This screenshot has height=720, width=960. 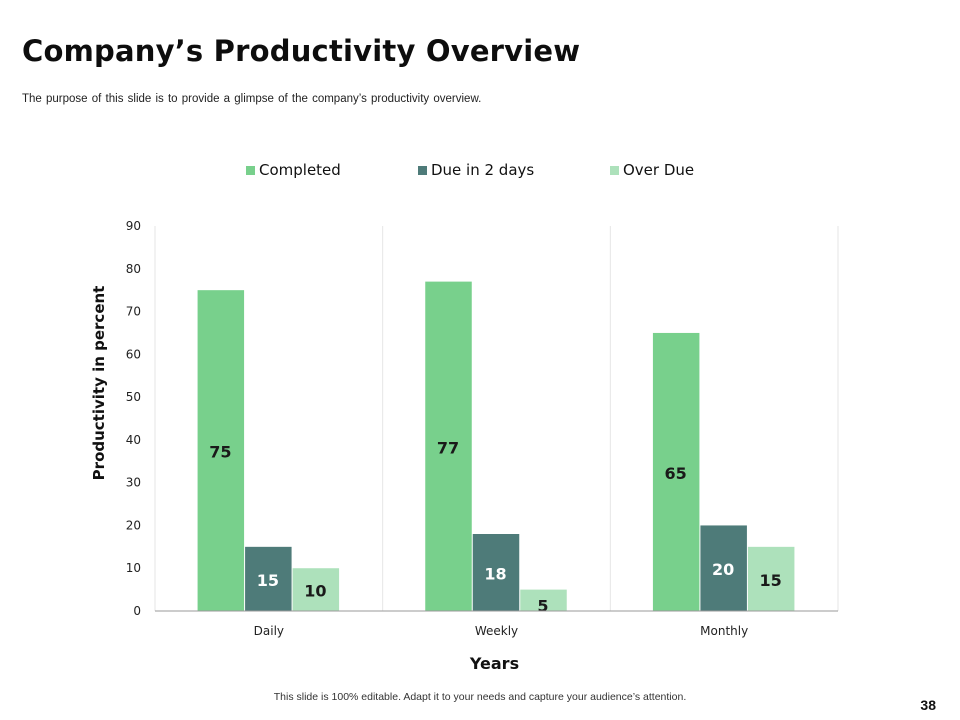 I want to click on data-label: 77, so click(x=448, y=447).